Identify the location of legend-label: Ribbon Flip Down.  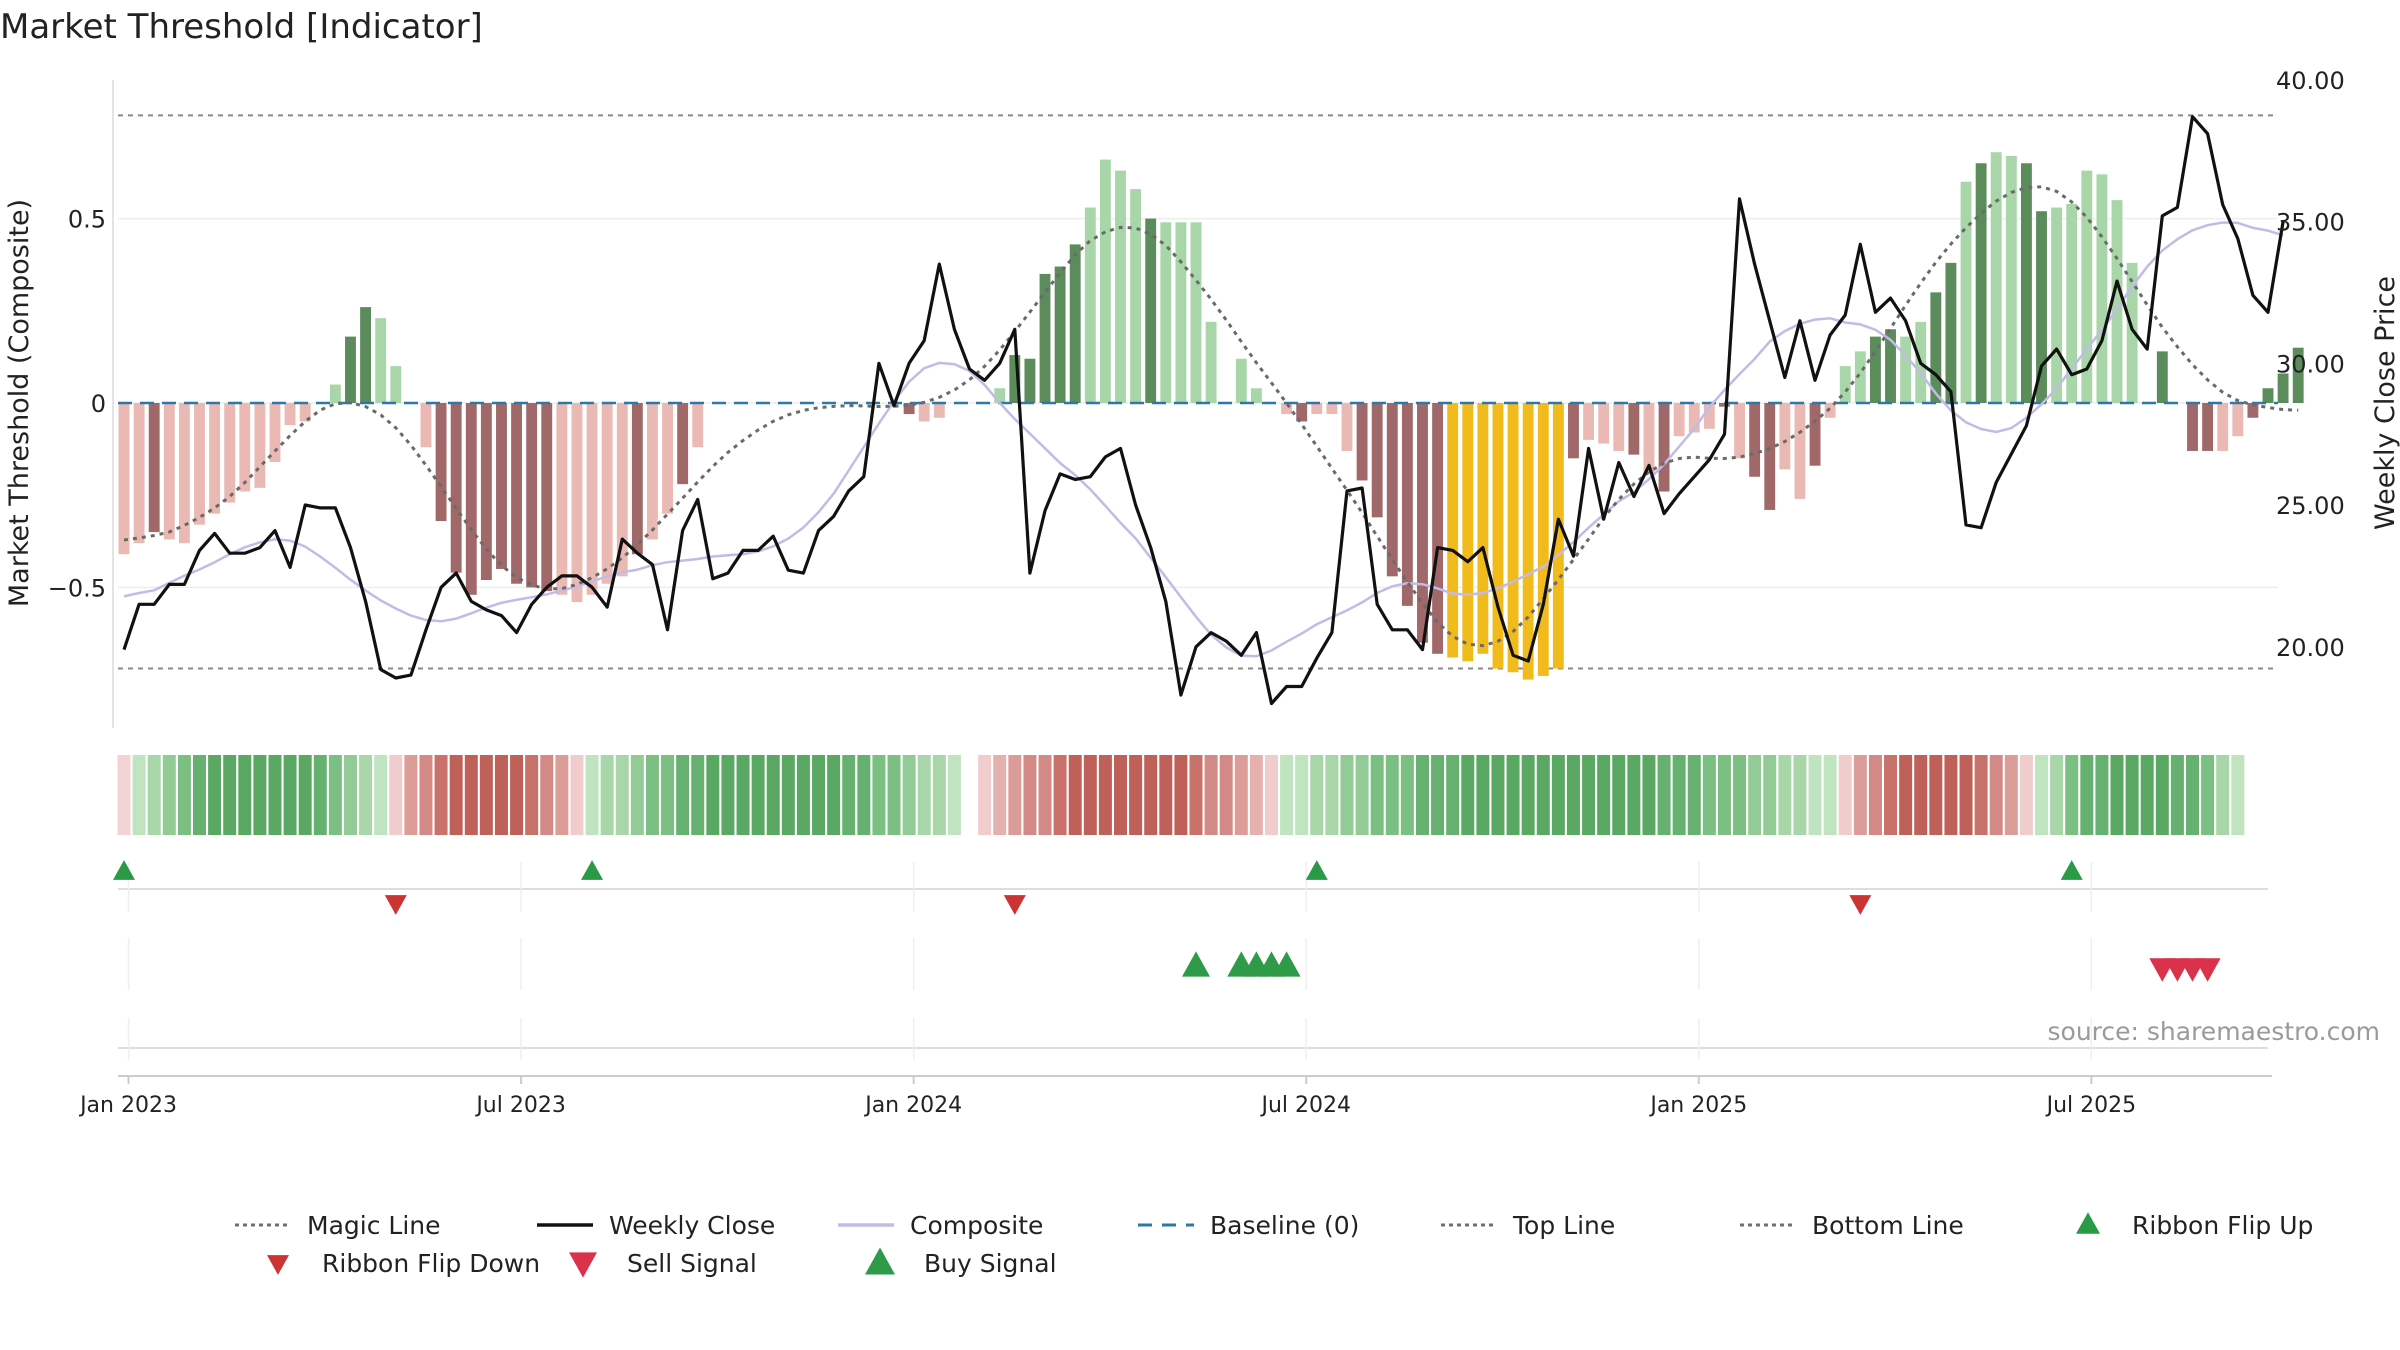
(431, 1263).